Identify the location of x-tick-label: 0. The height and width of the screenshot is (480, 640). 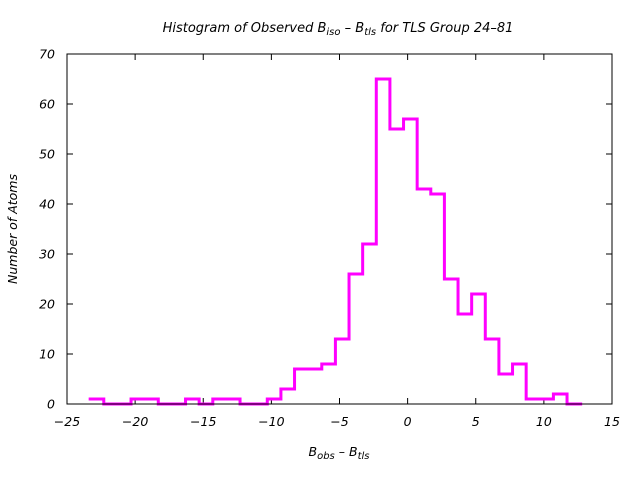
(408, 421).